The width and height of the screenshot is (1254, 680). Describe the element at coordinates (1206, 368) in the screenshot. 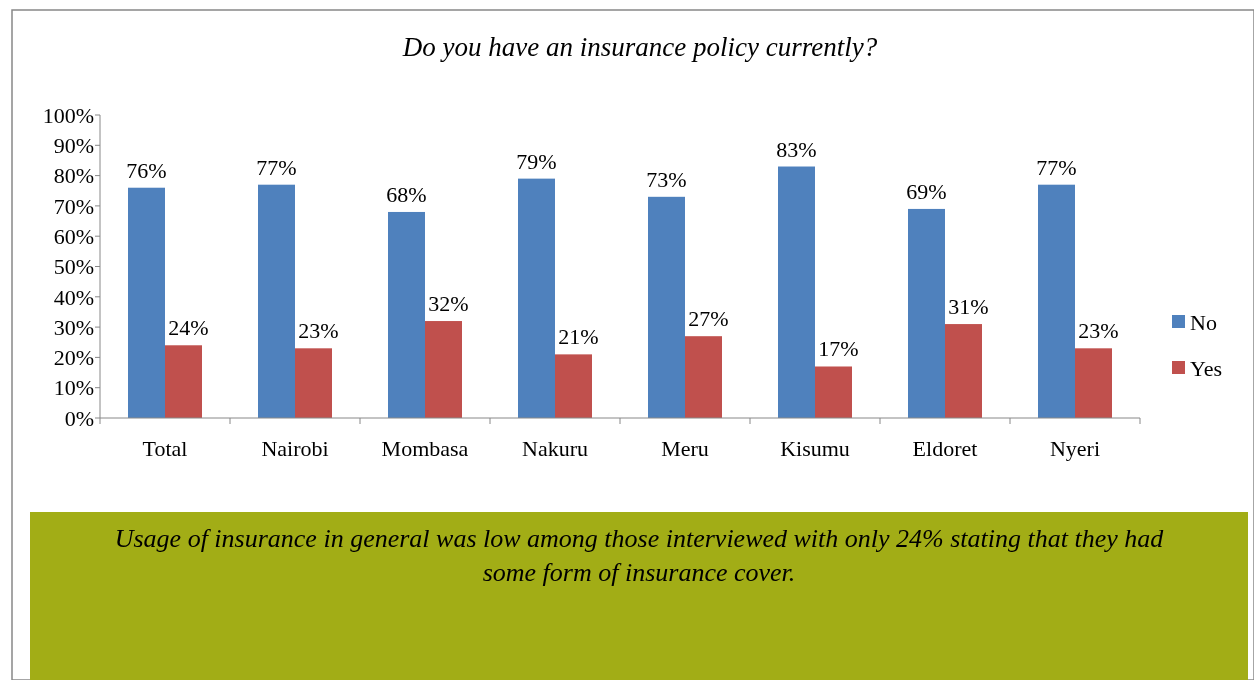

I see `legend-label: Yes` at that location.